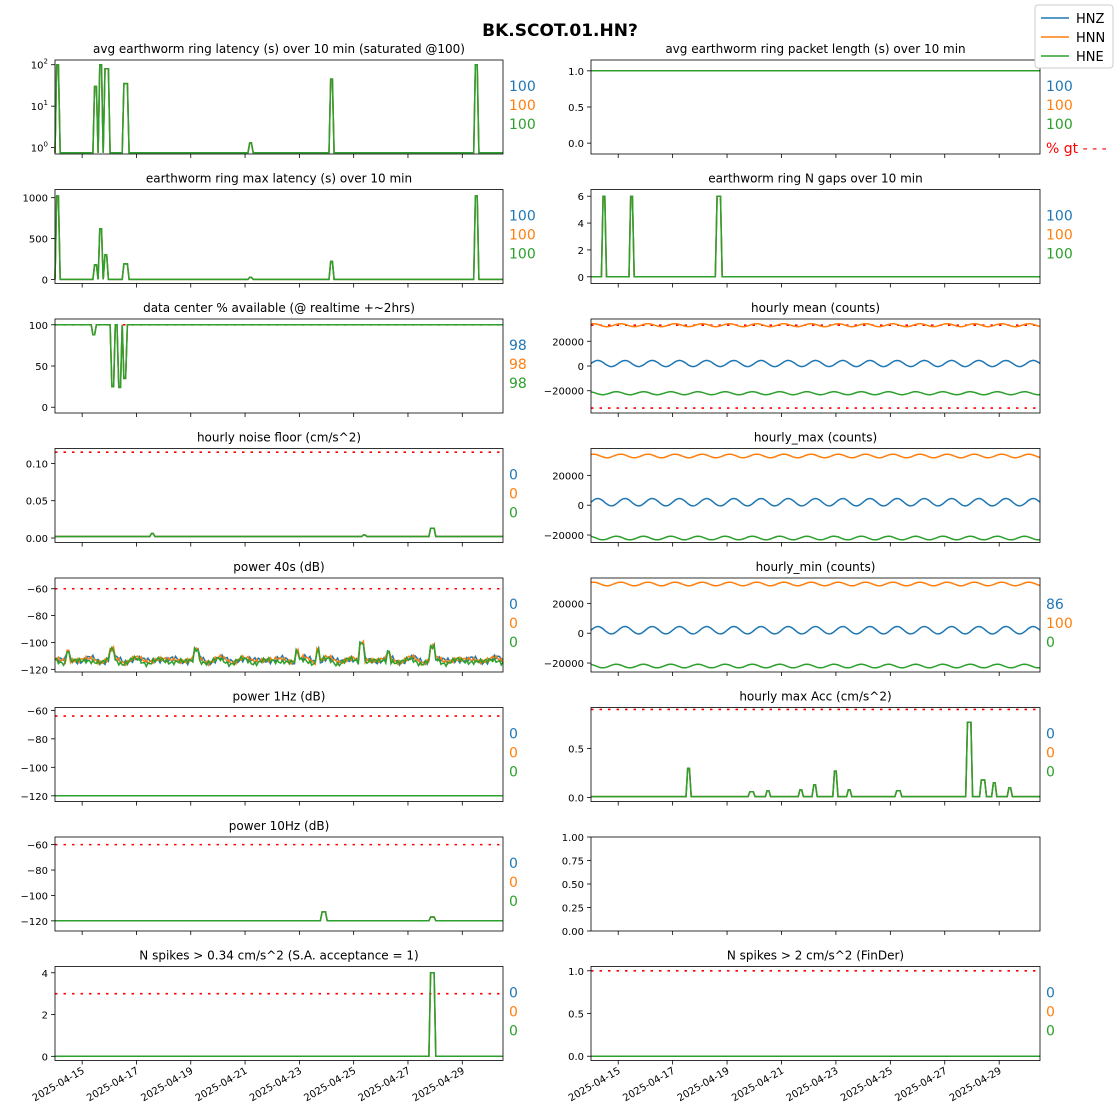 The width and height of the screenshot is (1120, 1120). I want to click on panel-9-ytick-label: −20000, so click(564, 664).